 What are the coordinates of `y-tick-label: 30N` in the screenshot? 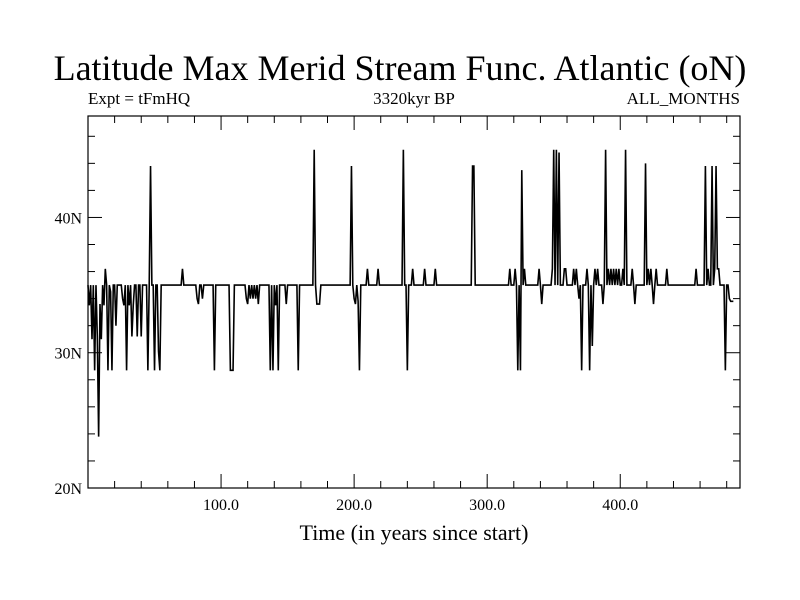 It's located at (68, 354).